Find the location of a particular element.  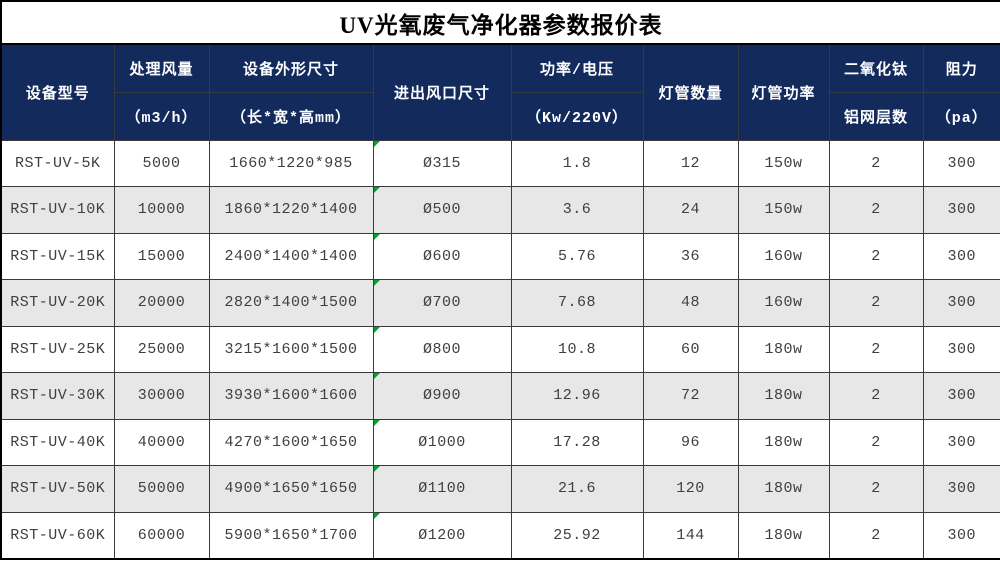

cell-lamp-count: 60 is located at coordinates (690, 349).